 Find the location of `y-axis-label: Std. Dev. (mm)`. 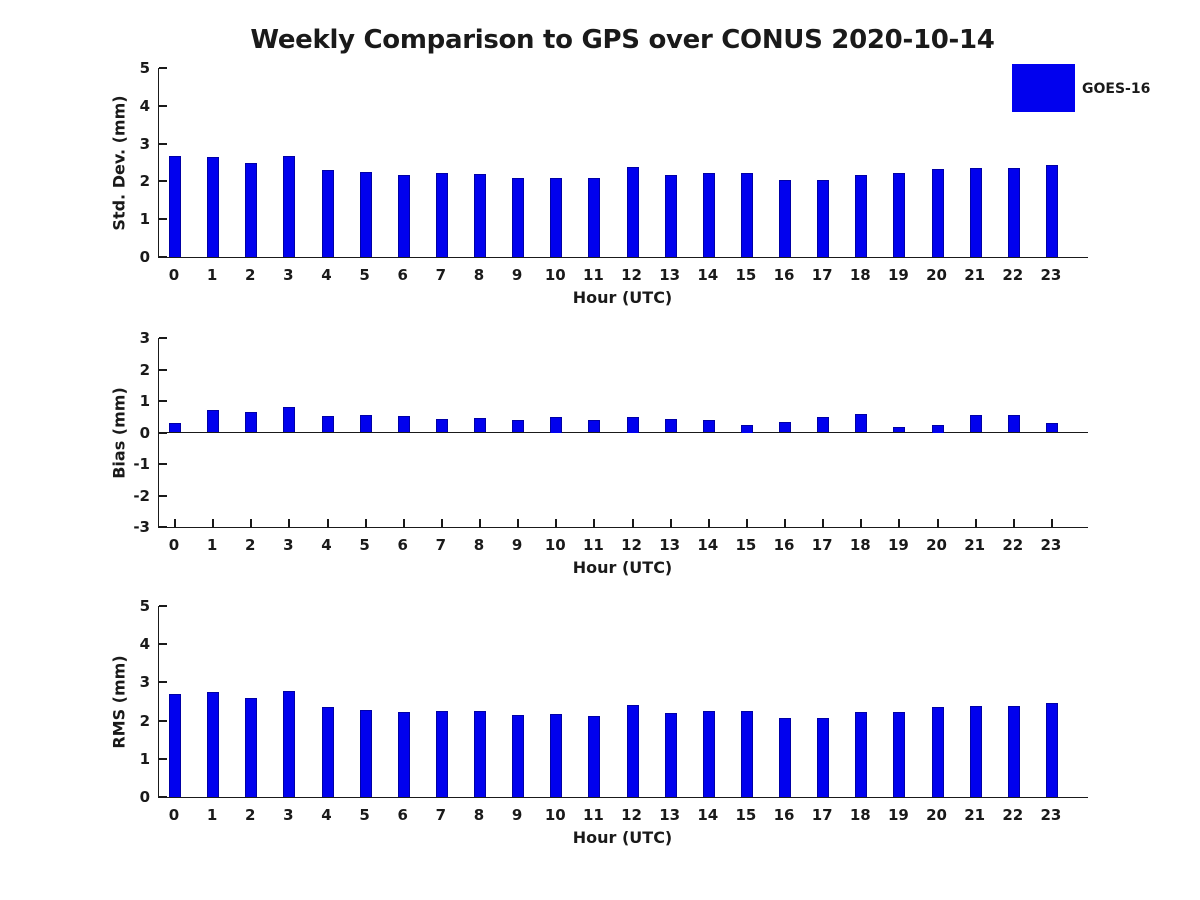

y-axis-label: Std. Dev. (mm) is located at coordinates (119, 162).